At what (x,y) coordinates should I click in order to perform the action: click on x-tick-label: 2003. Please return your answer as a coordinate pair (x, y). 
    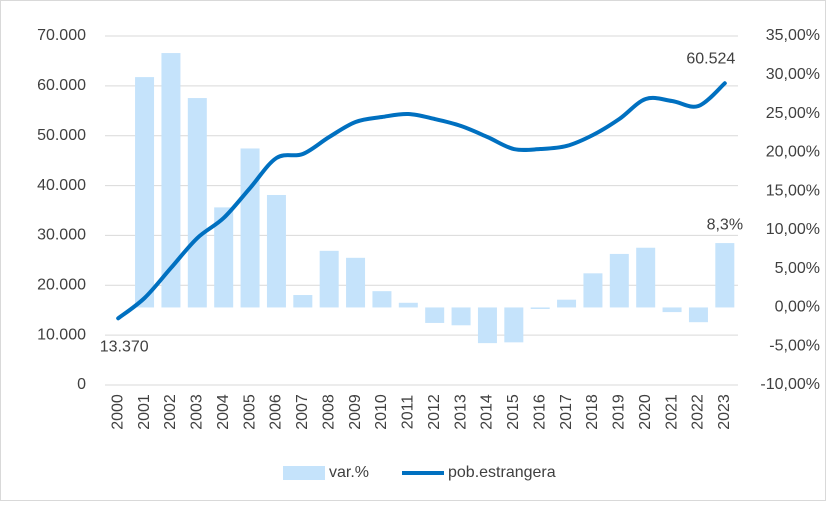
    Looking at the image, I should click on (197, 412).